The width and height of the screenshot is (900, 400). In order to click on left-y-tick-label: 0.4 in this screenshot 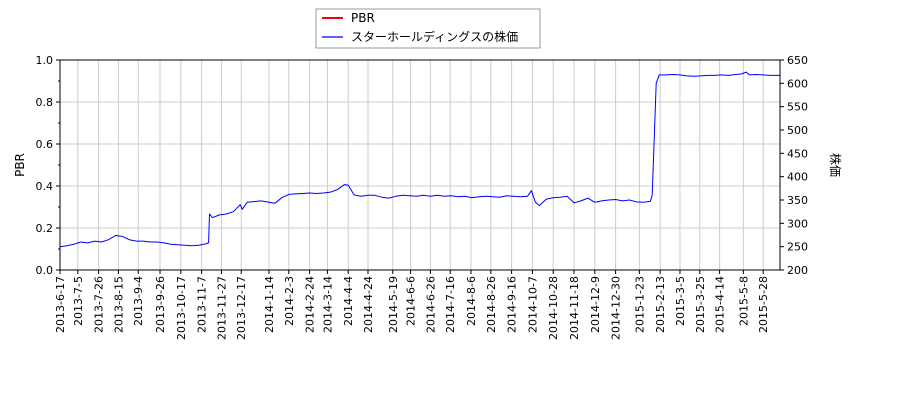, I will do `click(45, 186)`.